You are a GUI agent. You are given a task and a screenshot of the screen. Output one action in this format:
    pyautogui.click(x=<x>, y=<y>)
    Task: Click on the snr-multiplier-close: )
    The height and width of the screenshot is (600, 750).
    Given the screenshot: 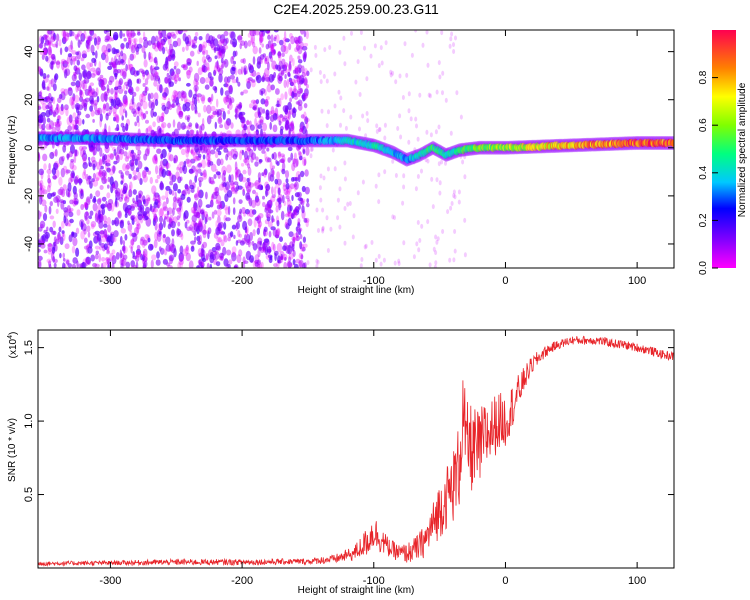 What is the action you would take?
    pyautogui.click(x=13, y=333)
    